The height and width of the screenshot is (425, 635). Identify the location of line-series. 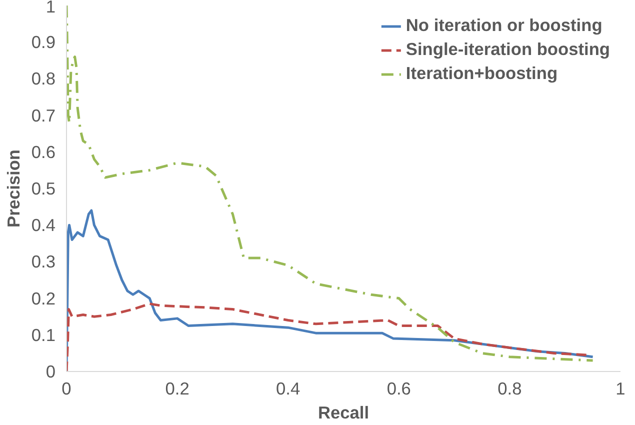
(327, 337).